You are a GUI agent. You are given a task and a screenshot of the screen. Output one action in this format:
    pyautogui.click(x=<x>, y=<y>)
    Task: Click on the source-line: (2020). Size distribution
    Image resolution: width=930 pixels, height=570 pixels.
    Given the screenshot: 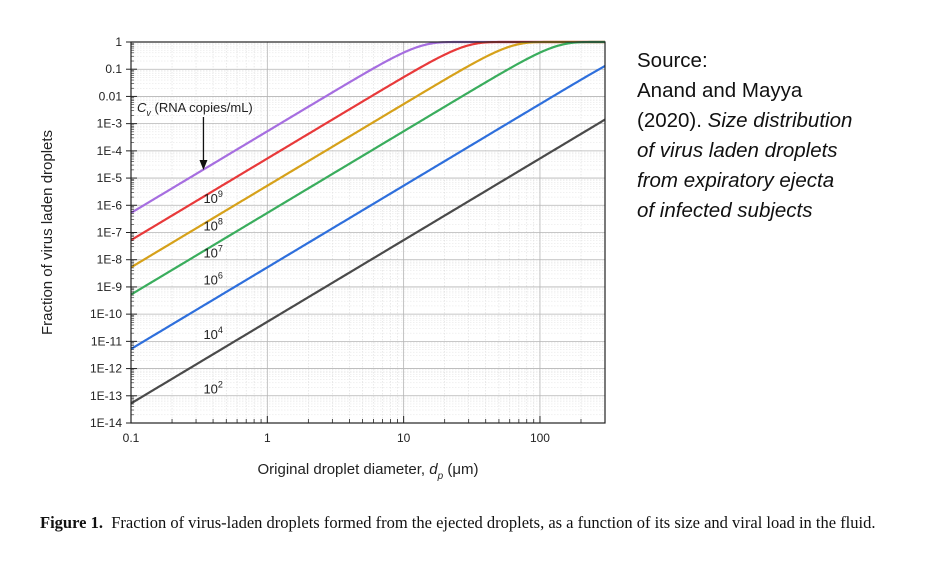 What is the action you would take?
    pyautogui.click(x=782, y=121)
    